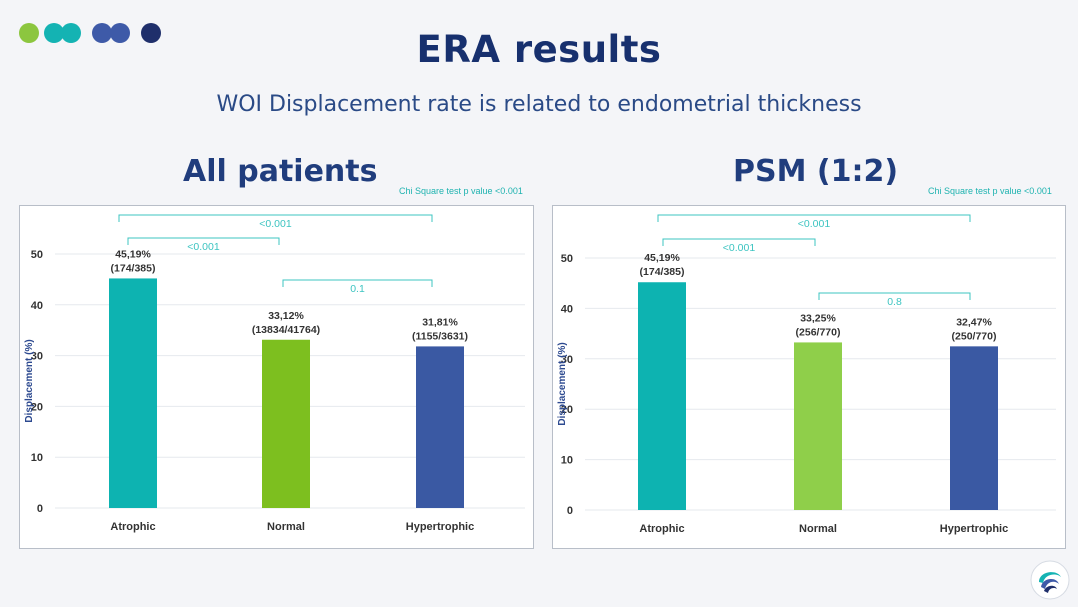  Describe the element at coordinates (286, 330) in the screenshot. I see `bar-count-label: (13834/41764)` at that location.